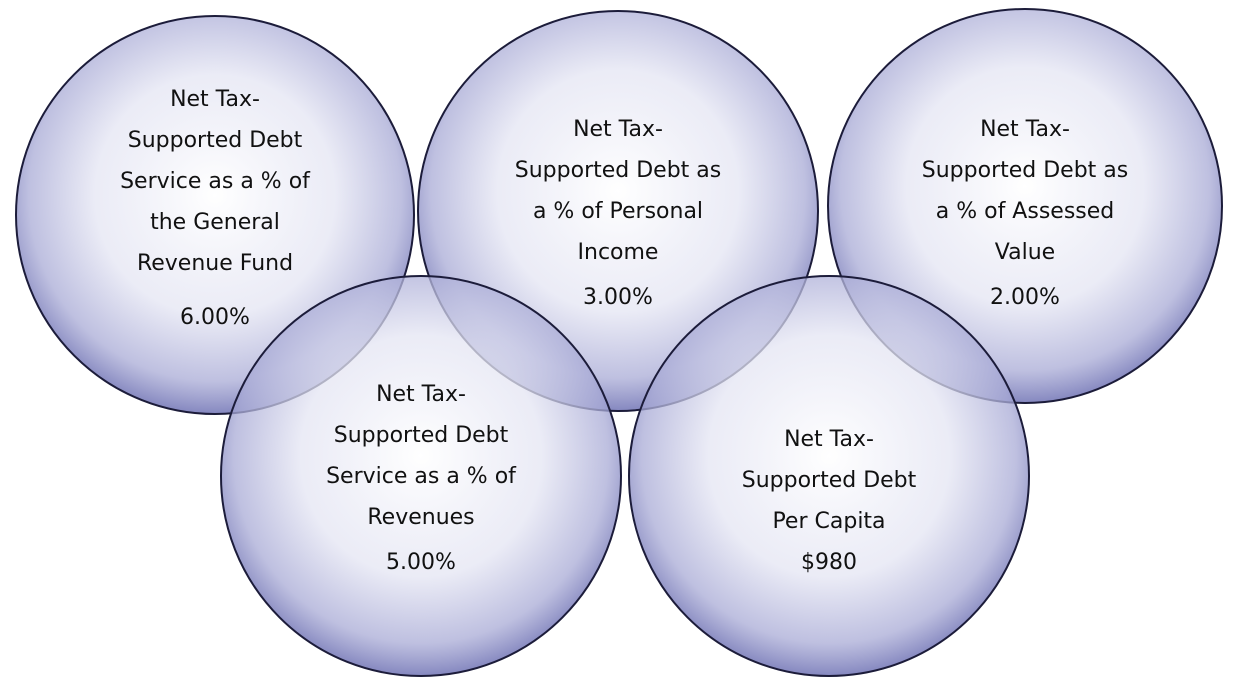 The image size is (1236, 681). What do you see at coordinates (618, 211) in the screenshot?
I see `bubble-label: a % of Personal` at bounding box center [618, 211].